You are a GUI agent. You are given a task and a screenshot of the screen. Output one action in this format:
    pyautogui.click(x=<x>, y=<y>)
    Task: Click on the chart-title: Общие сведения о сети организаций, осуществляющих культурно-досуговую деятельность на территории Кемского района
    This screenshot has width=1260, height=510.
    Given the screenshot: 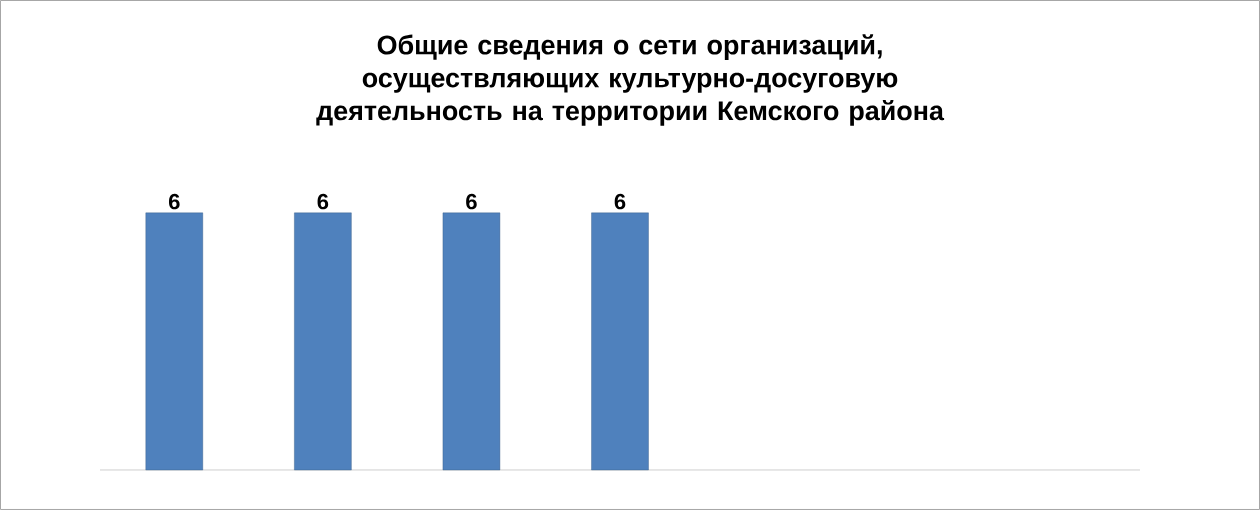 What is the action you would take?
    pyautogui.click(x=630, y=80)
    